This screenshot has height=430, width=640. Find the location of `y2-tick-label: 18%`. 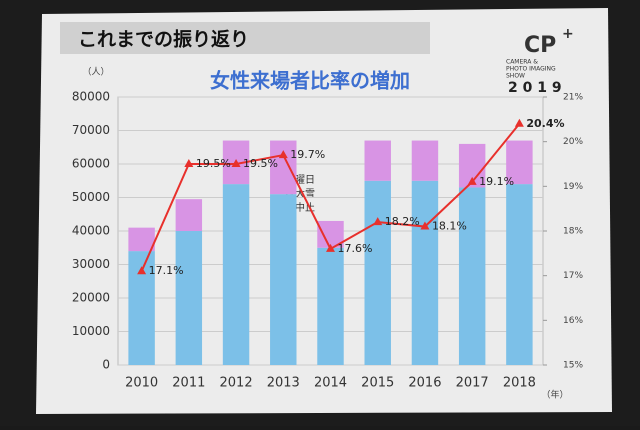

y2-tick-label: 18% is located at coordinates (573, 232).